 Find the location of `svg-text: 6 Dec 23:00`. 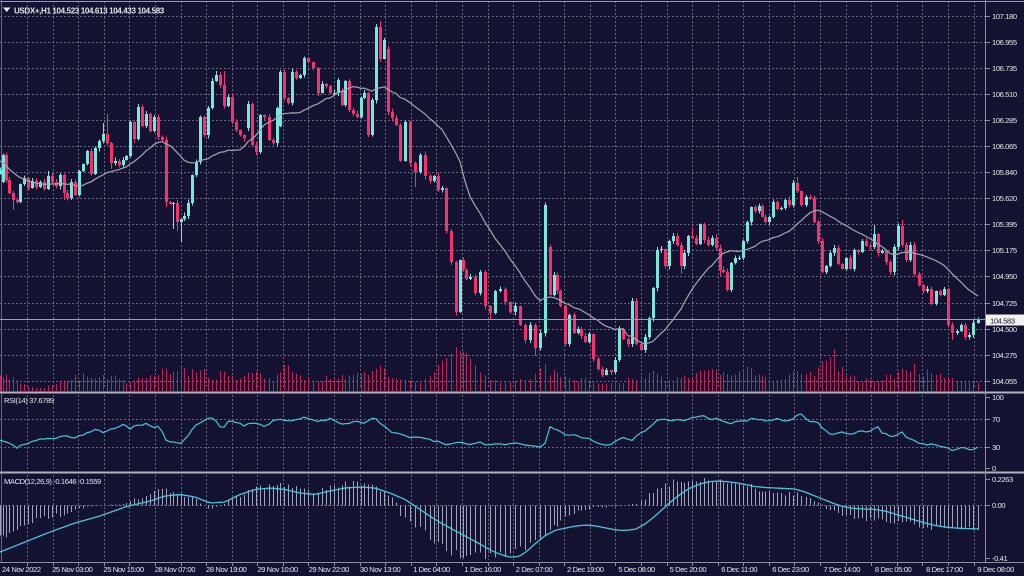

svg-text: 6 Dec 23:00 is located at coordinates (790, 569).